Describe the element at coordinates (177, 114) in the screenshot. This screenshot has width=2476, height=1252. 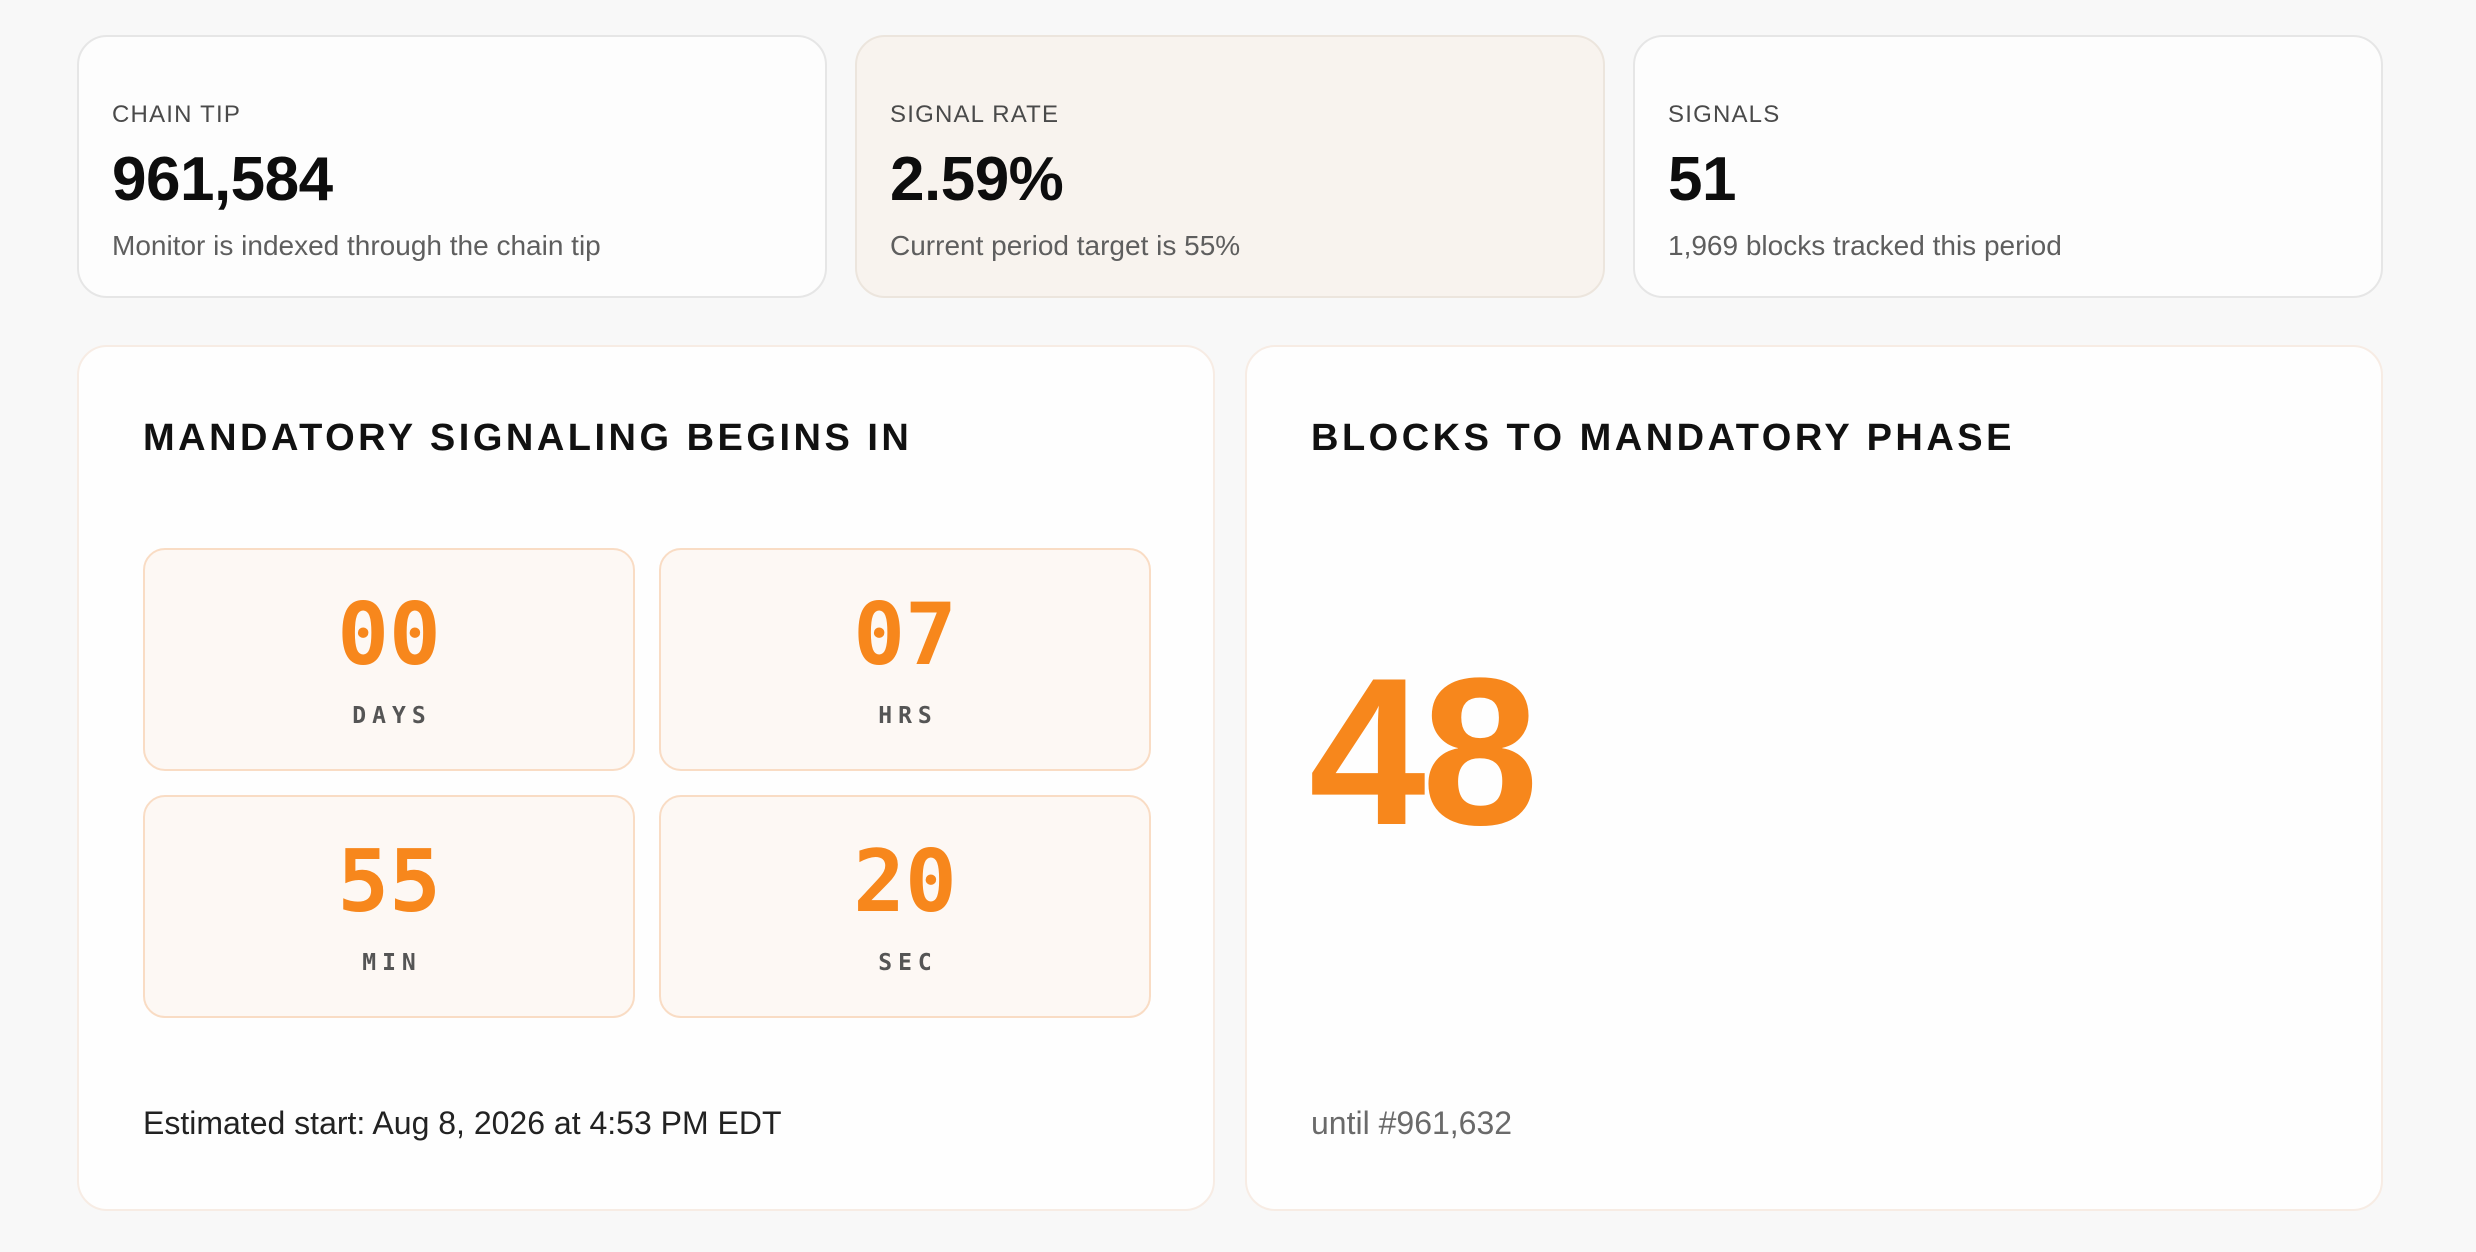
I see `chain-tip-label: CHAIN TIP` at that location.